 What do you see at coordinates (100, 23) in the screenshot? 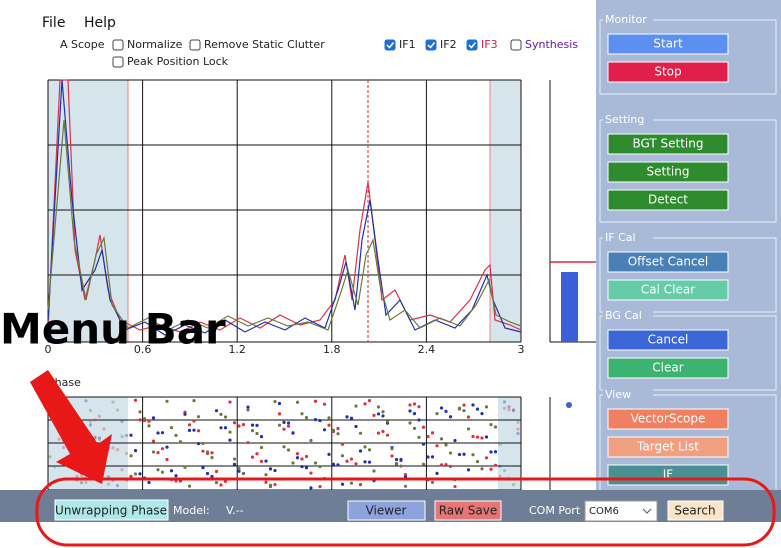
I see `menu-help: Help` at bounding box center [100, 23].